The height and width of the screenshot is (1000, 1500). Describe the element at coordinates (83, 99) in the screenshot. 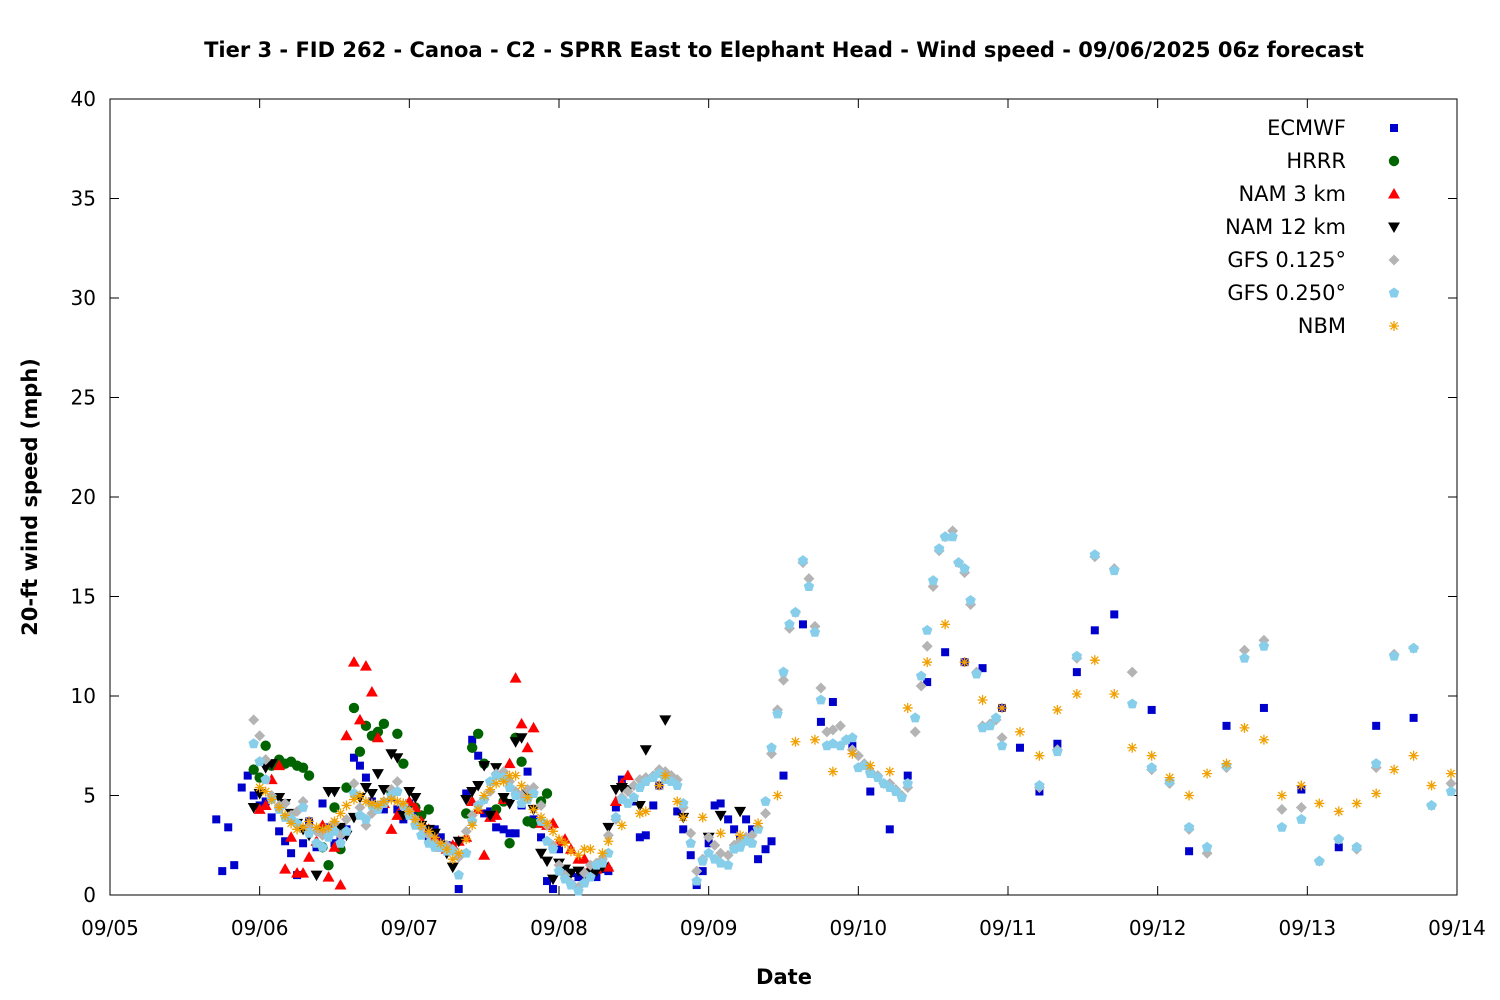

I see `y-tick-label: 40` at that location.